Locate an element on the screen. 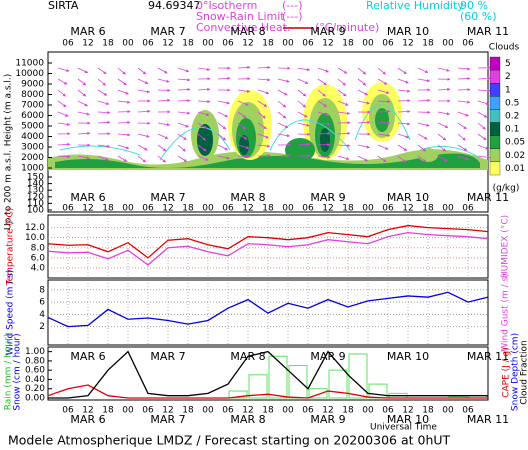  y-tick-label: 8000 is located at coordinates (32, 95).